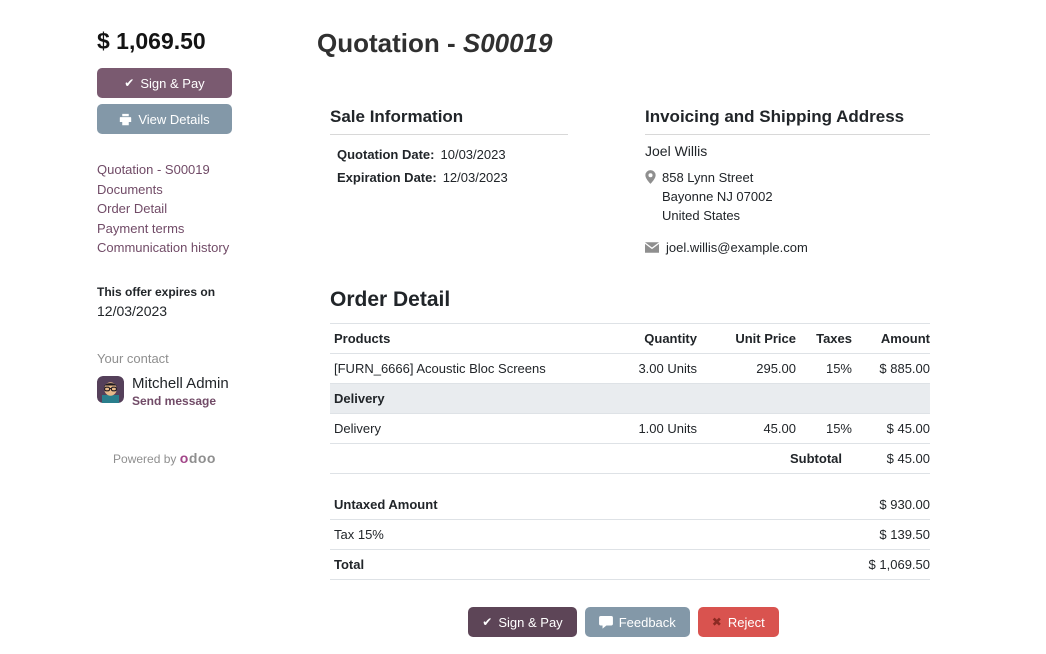 The height and width of the screenshot is (654, 1046). Describe the element at coordinates (387, 177) in the screenshot. I see `expiration-date-label: Expiration Date:` at that location.